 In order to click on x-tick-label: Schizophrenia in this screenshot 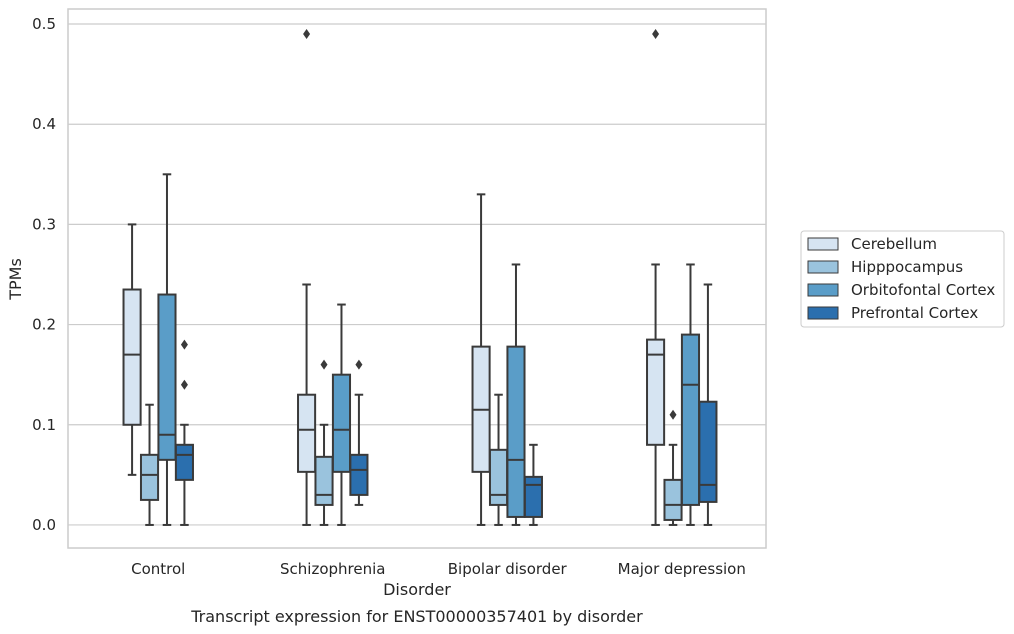, I will do `click(332, 569)`.